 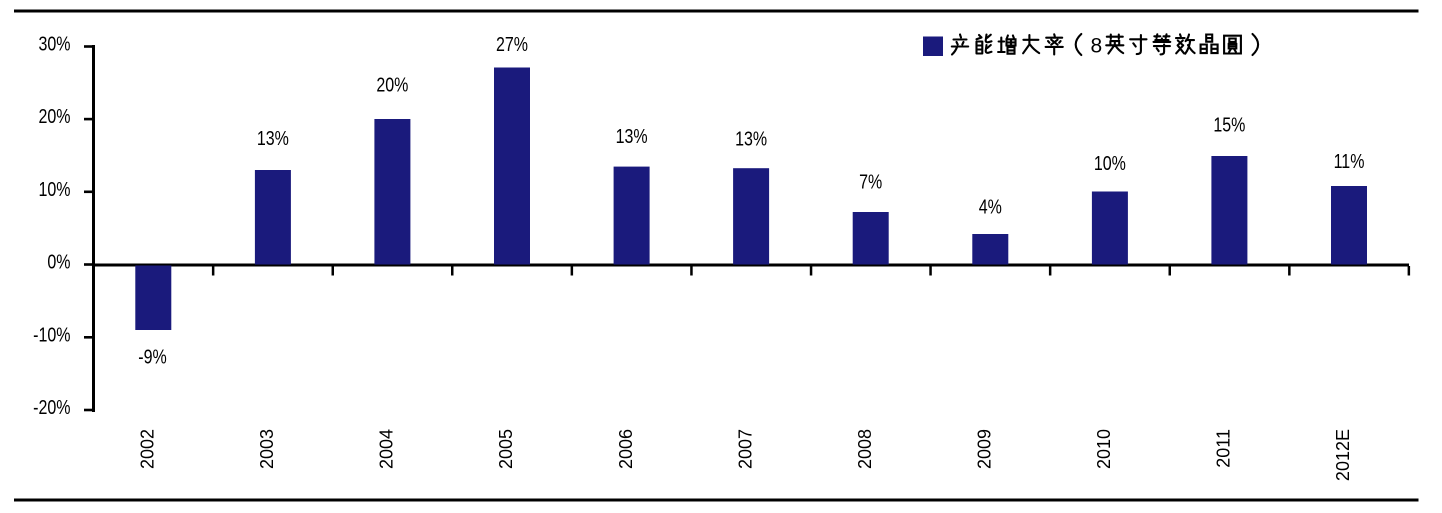 I want to click on svg-text: 0%, so click(x=58, y=262).